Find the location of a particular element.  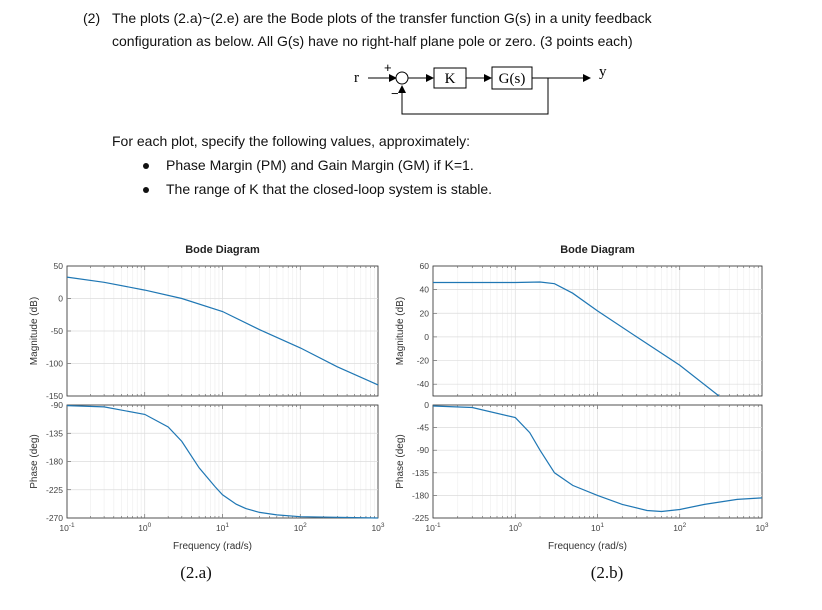

magnitude-y-tick-label: 20 is located at coordinates (425, 313).